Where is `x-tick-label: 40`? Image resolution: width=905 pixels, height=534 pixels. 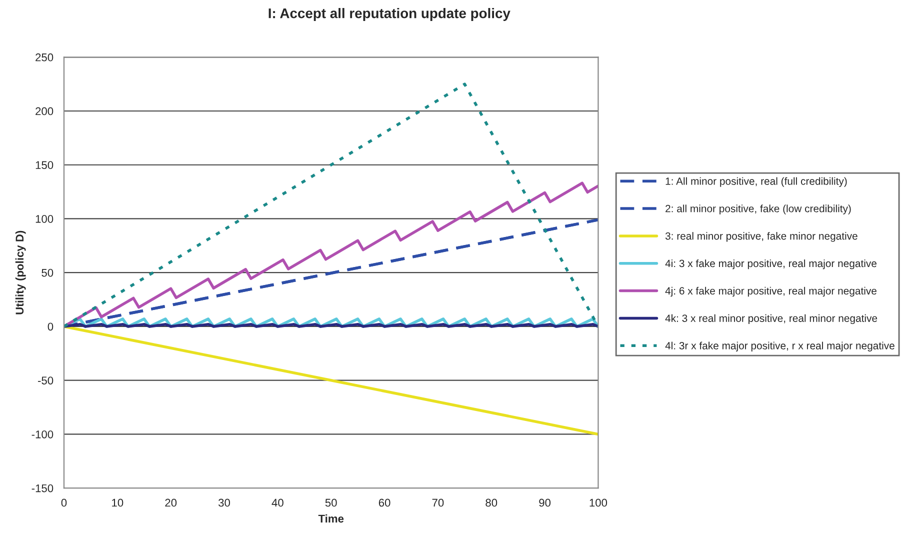 x-tick-label: 40 is located at coordinates (278, 502).